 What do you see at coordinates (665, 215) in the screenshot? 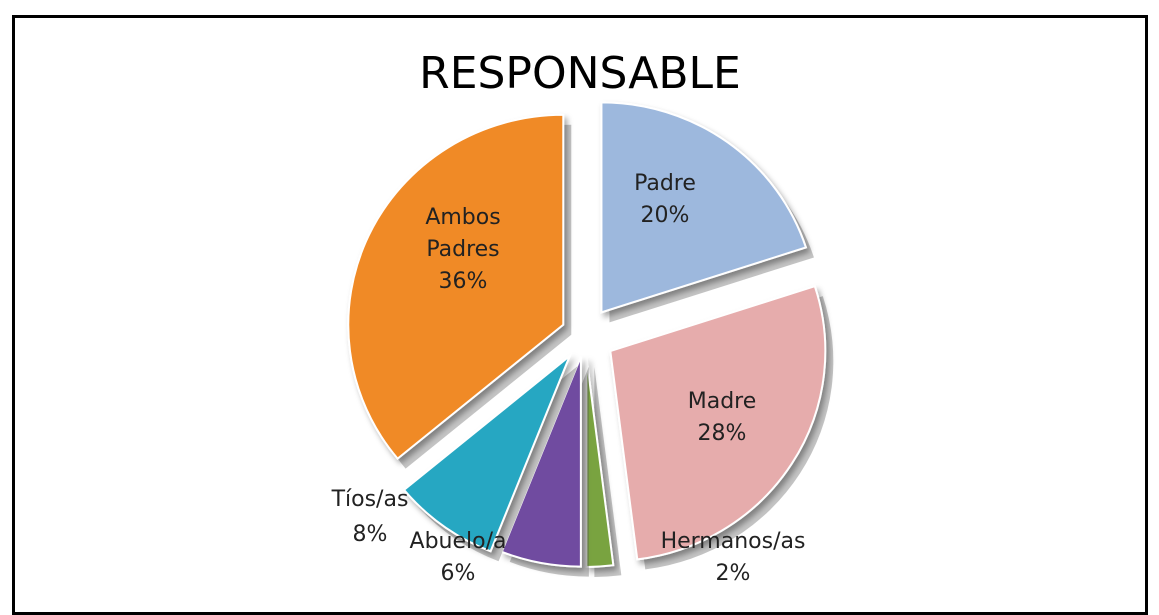
I see `slice-label-value: 20%` at bounding box center [665, 215].